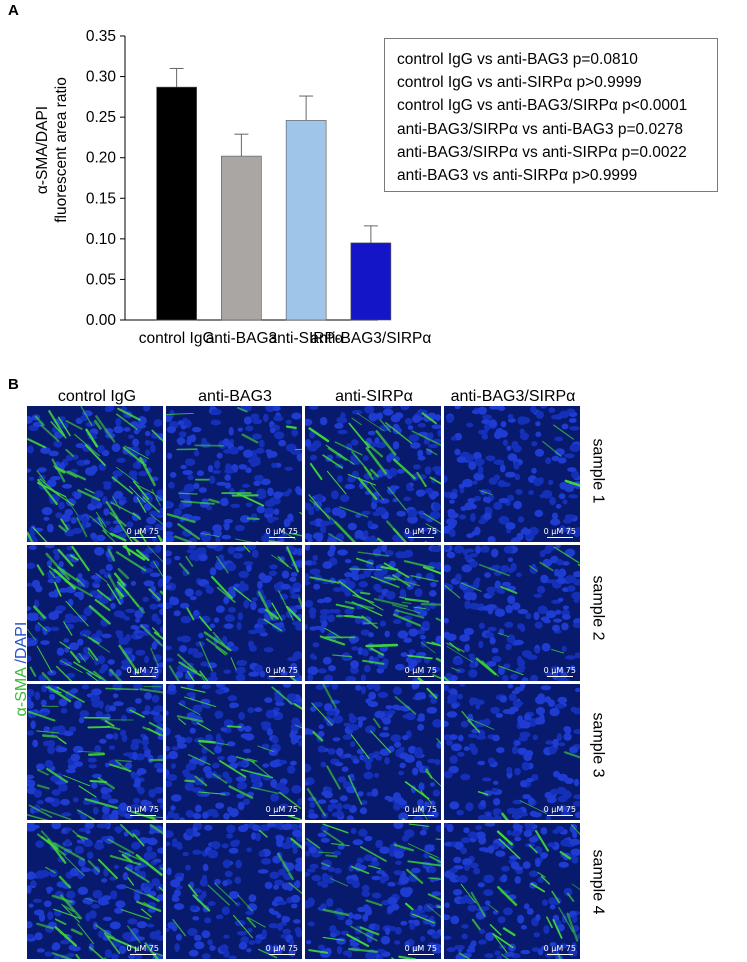 The image size is (747, 962). What do you see at coordinates (598, 471) in the screenshot?
I see `row-label-sample-1: sample 1` at bounding box center [598, 471].